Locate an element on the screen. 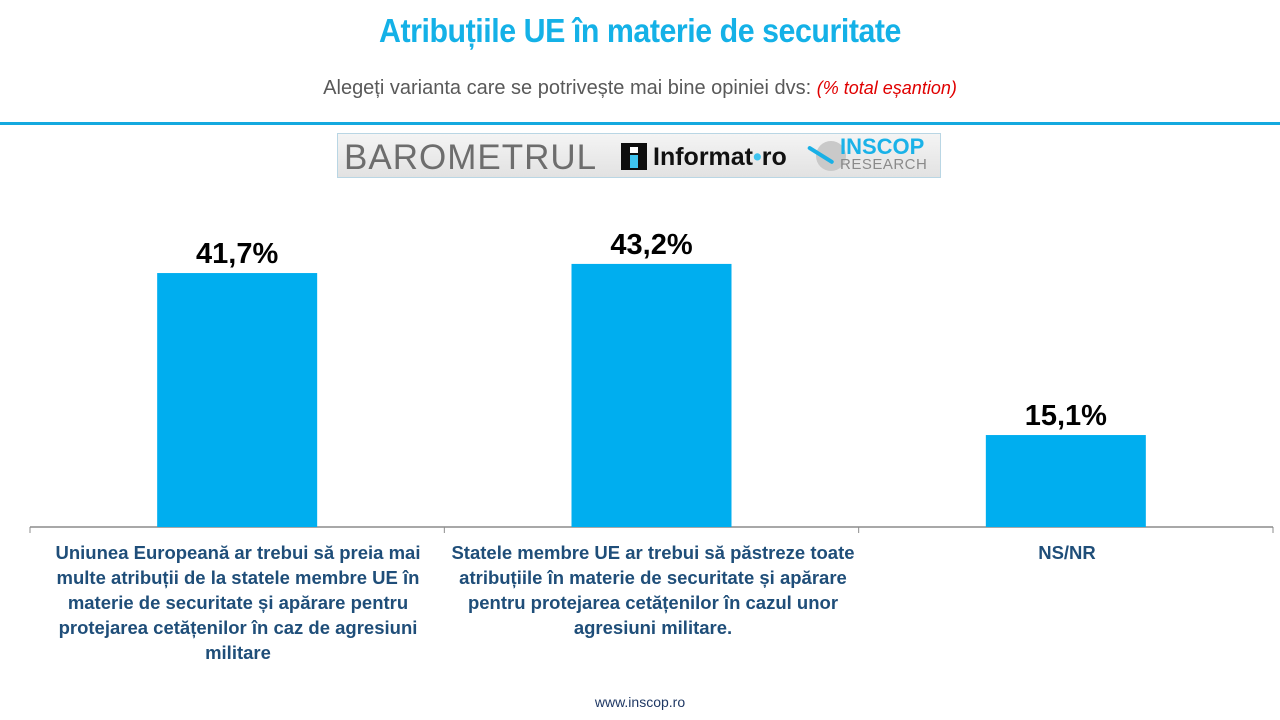  data-label-0: 41,7% is located at coordinates (237, 254).